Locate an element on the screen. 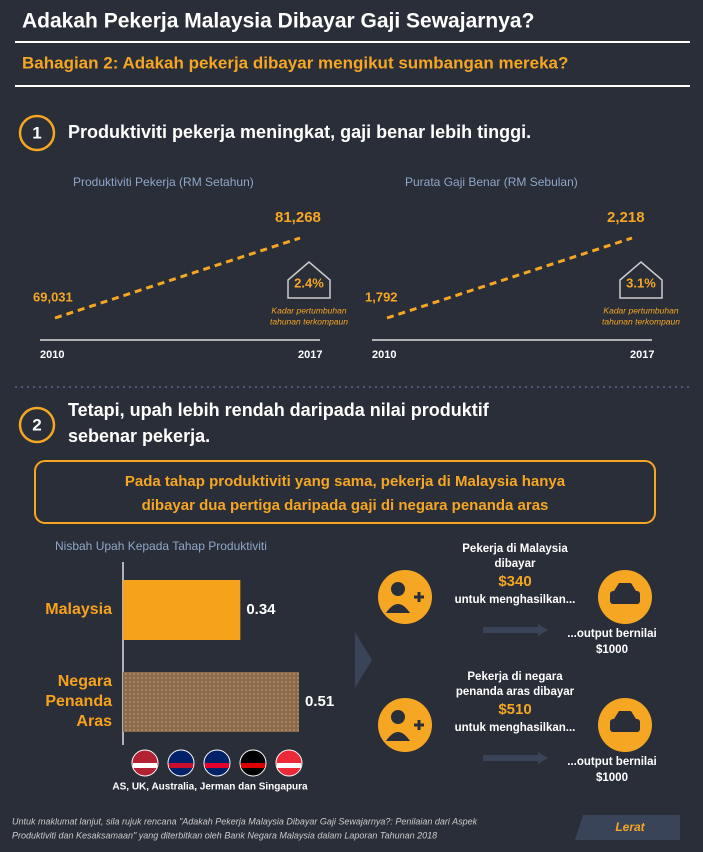  callout-box is located at coordinates (345, 492).